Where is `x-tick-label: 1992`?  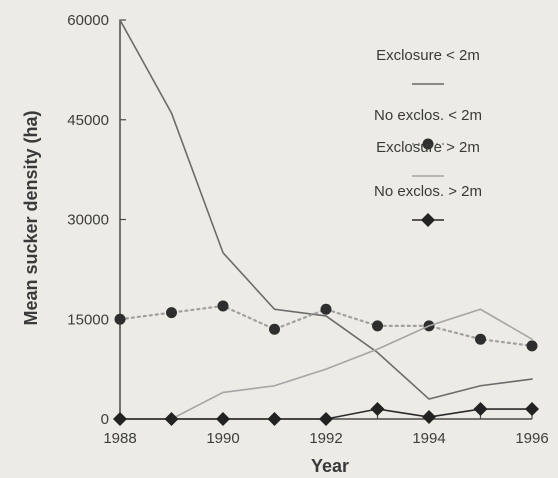 x-tick-label: 1992 is located at coordinates (325, 438).